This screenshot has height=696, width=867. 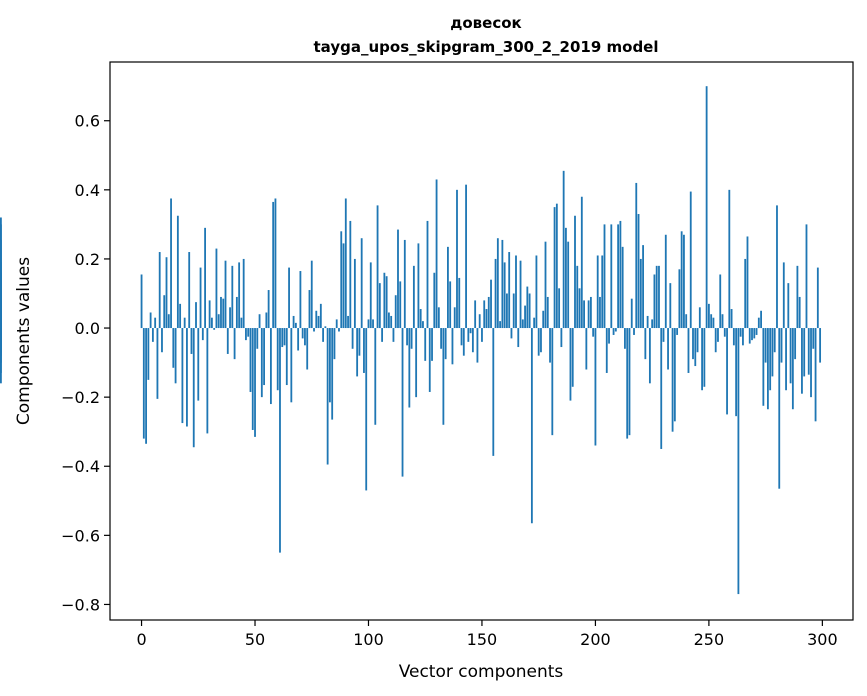 What do you see at coordinates (87, 259) in the screenshot?
I see `y-tick-label-5: 0.2` at bounding box center [87, 259].